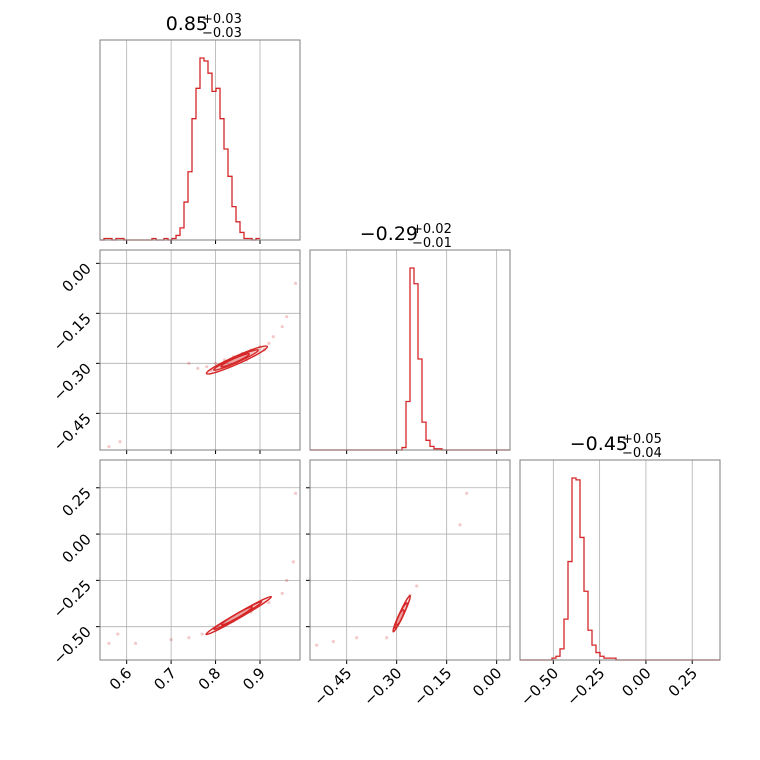 The image size is (760, 760). What do you see at coordinates (683, 682) in the screenshot?
I see `tick-label-x: 0.25` at bounding box center [683, 682].